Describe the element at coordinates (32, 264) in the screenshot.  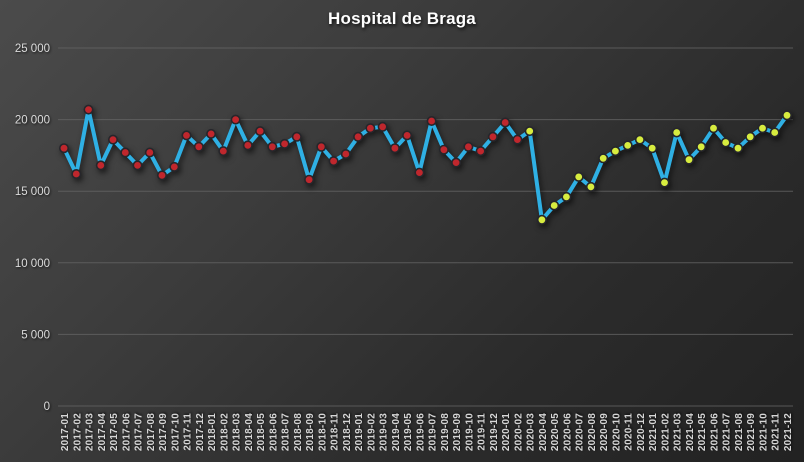
I see `y-axis-tick-label: 10 000` at that location.